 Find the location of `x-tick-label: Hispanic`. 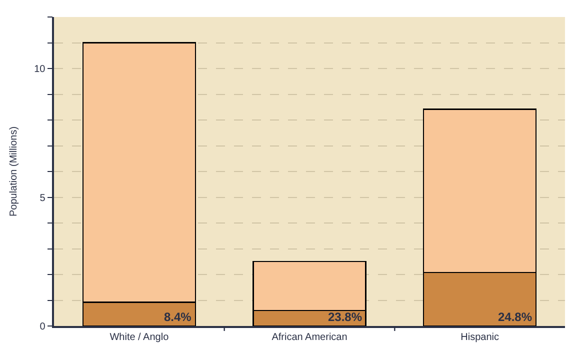

x-tick-label: Hispanic is located at coordinates (480, 337).